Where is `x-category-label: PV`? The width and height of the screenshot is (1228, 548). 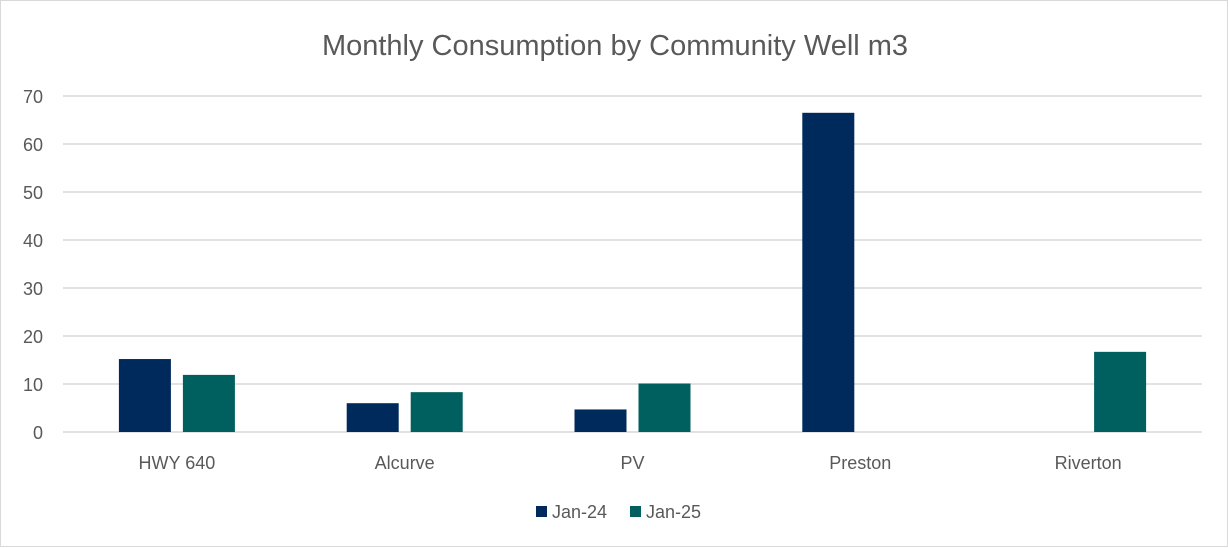
x-category-label: PV is located at coordinates (632, 463).